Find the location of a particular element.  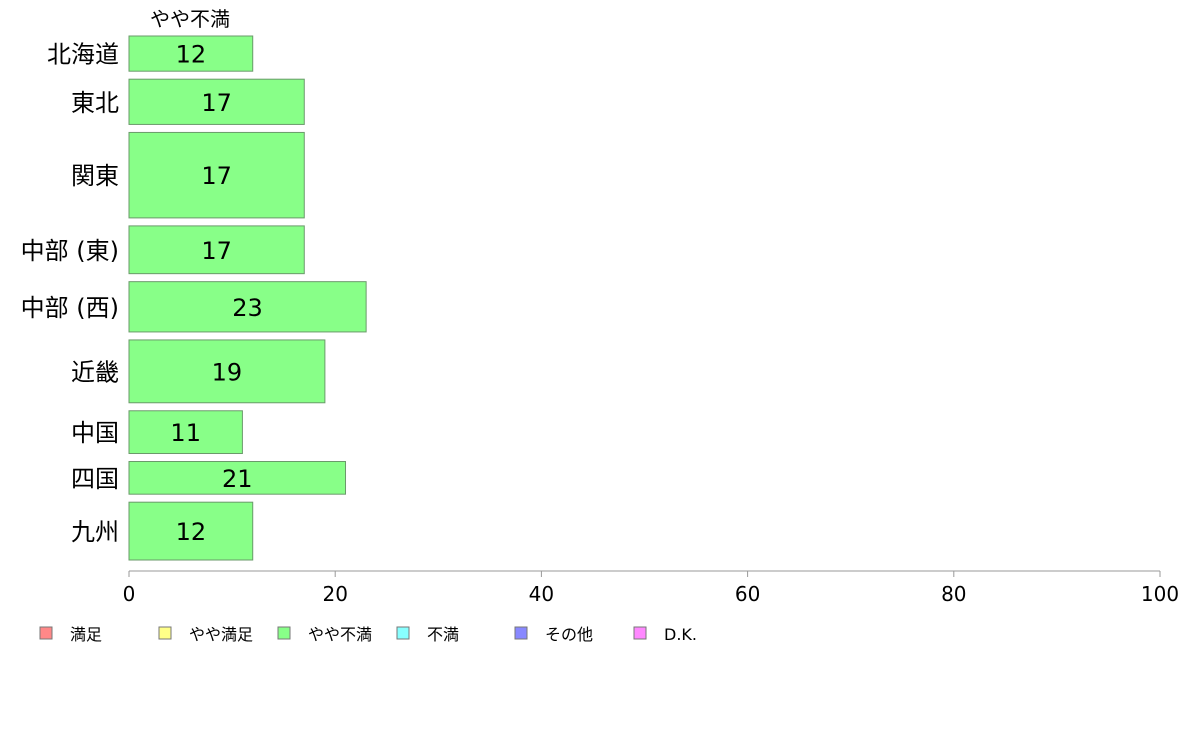

category-label: 中部 (東) is located at coordinates (70, 251).